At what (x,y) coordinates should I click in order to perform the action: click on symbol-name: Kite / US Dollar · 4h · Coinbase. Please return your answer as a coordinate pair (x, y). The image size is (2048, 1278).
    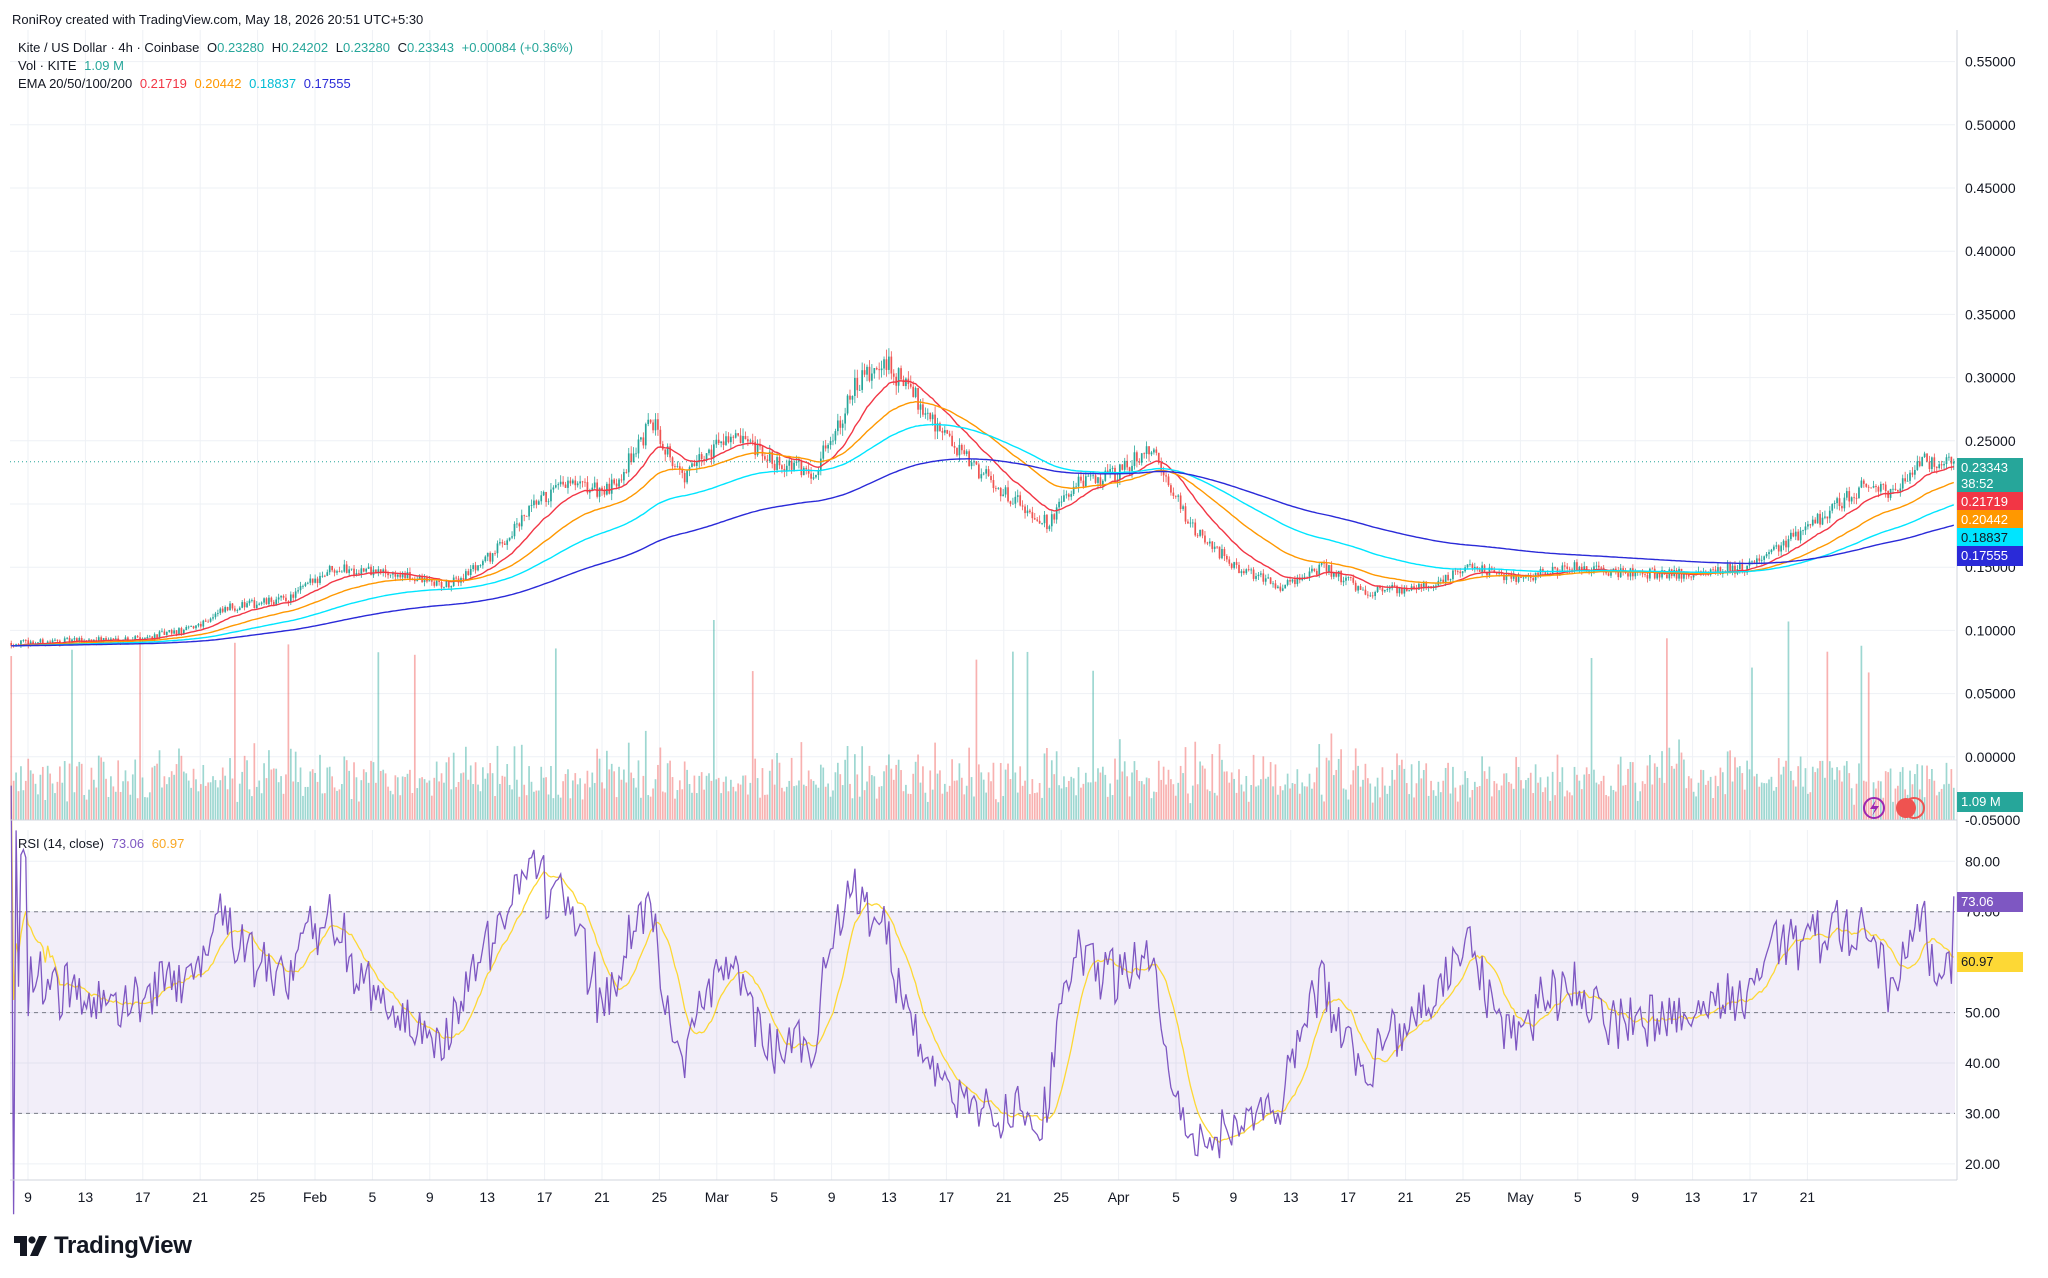
    Looking at the image, I should click on (109, 47).